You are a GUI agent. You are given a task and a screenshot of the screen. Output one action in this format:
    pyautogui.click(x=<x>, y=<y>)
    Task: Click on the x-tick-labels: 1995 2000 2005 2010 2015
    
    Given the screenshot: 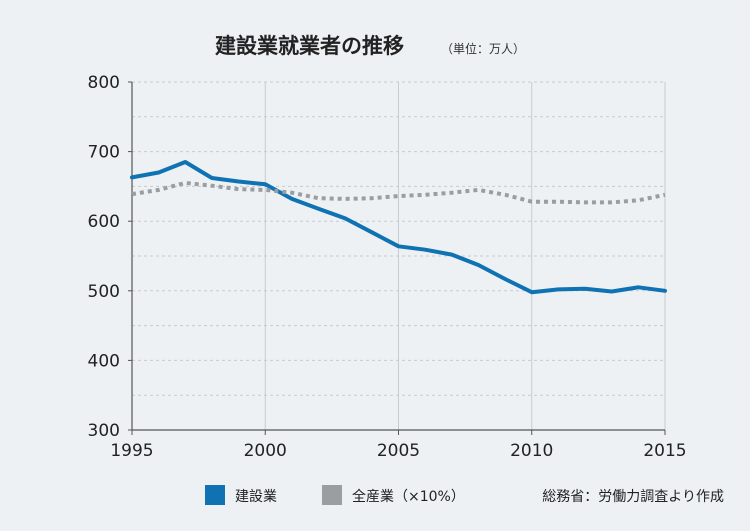 What is the action you would take?
    pyautogui.click(x=398, y=451)
    